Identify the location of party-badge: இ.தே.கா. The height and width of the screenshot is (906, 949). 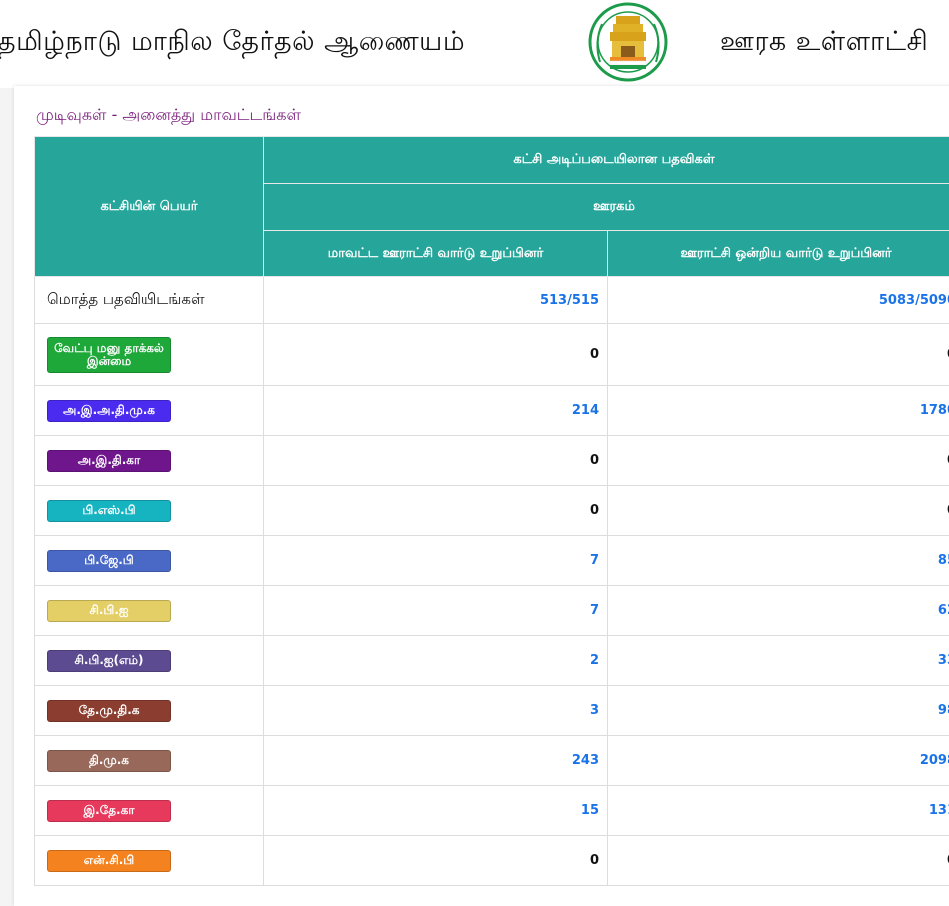
(109, 811).